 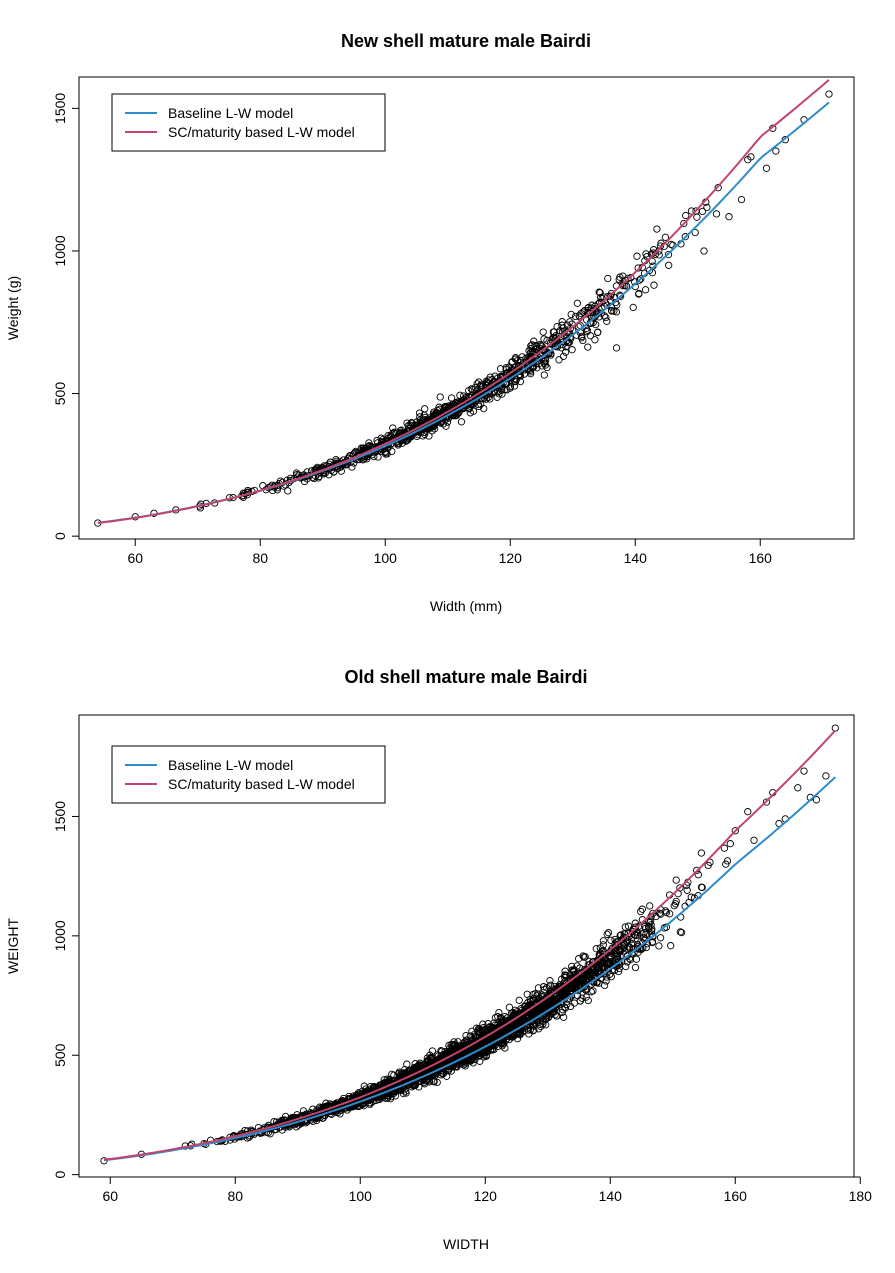 What do you see at coordinates (261, 132) in the screenshot?
I see `legend-label-sc-maturity: SC/maturity based L-W model` at bounding box center [261, 132].